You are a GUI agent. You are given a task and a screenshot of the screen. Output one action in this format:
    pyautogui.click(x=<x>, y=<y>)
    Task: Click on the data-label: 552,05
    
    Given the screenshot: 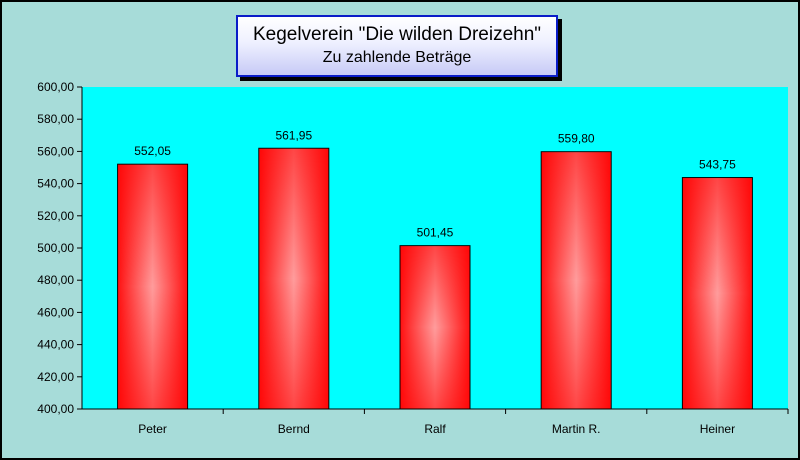 What is the action you would take?
    pyautogui.click(x=152, y=151)
    